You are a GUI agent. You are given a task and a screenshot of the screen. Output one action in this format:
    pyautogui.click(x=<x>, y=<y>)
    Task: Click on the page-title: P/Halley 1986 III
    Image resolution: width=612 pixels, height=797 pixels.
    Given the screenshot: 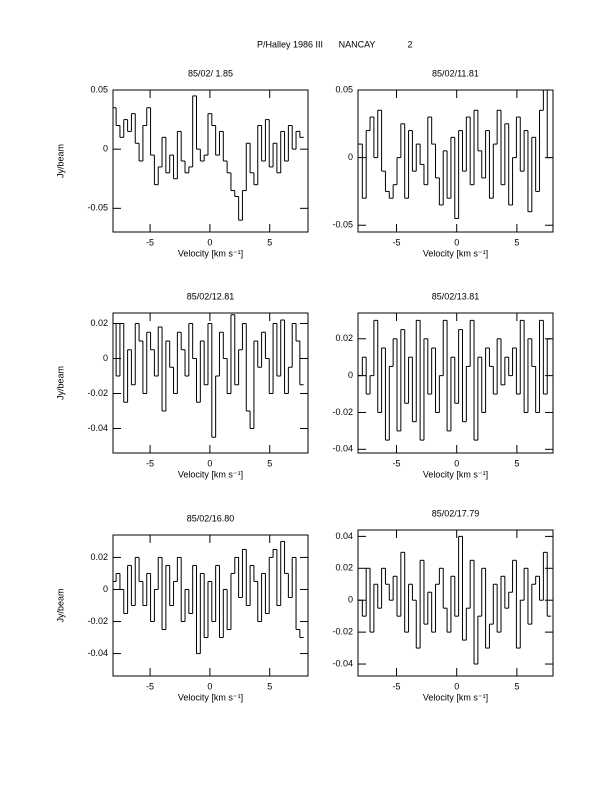 What is the action you would take?
    pyautogui.click(x=290, y=44)
    